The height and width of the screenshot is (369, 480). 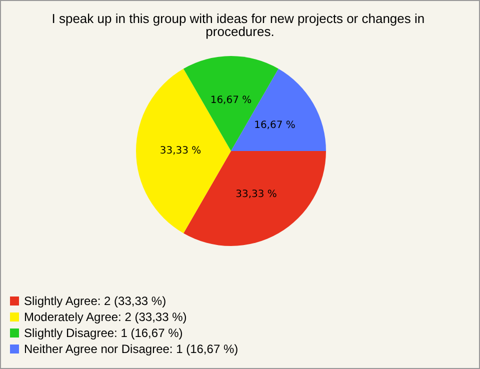 I want to click on legend-label: Slightly Agree: 2 (33,33 %), so click(x=95, y=301).